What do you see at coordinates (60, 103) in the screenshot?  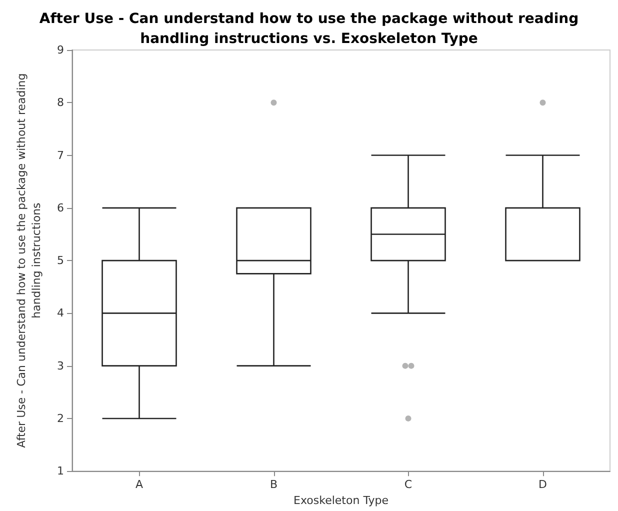 I see `y-tick-label: 8` at bounding box center [60, 103].